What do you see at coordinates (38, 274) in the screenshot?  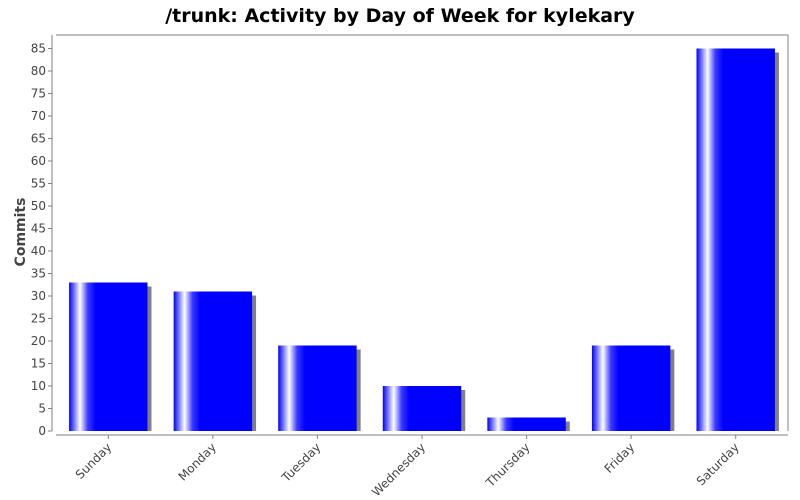 I see `y-tick-label: 35` at bounding box center [38, 274].